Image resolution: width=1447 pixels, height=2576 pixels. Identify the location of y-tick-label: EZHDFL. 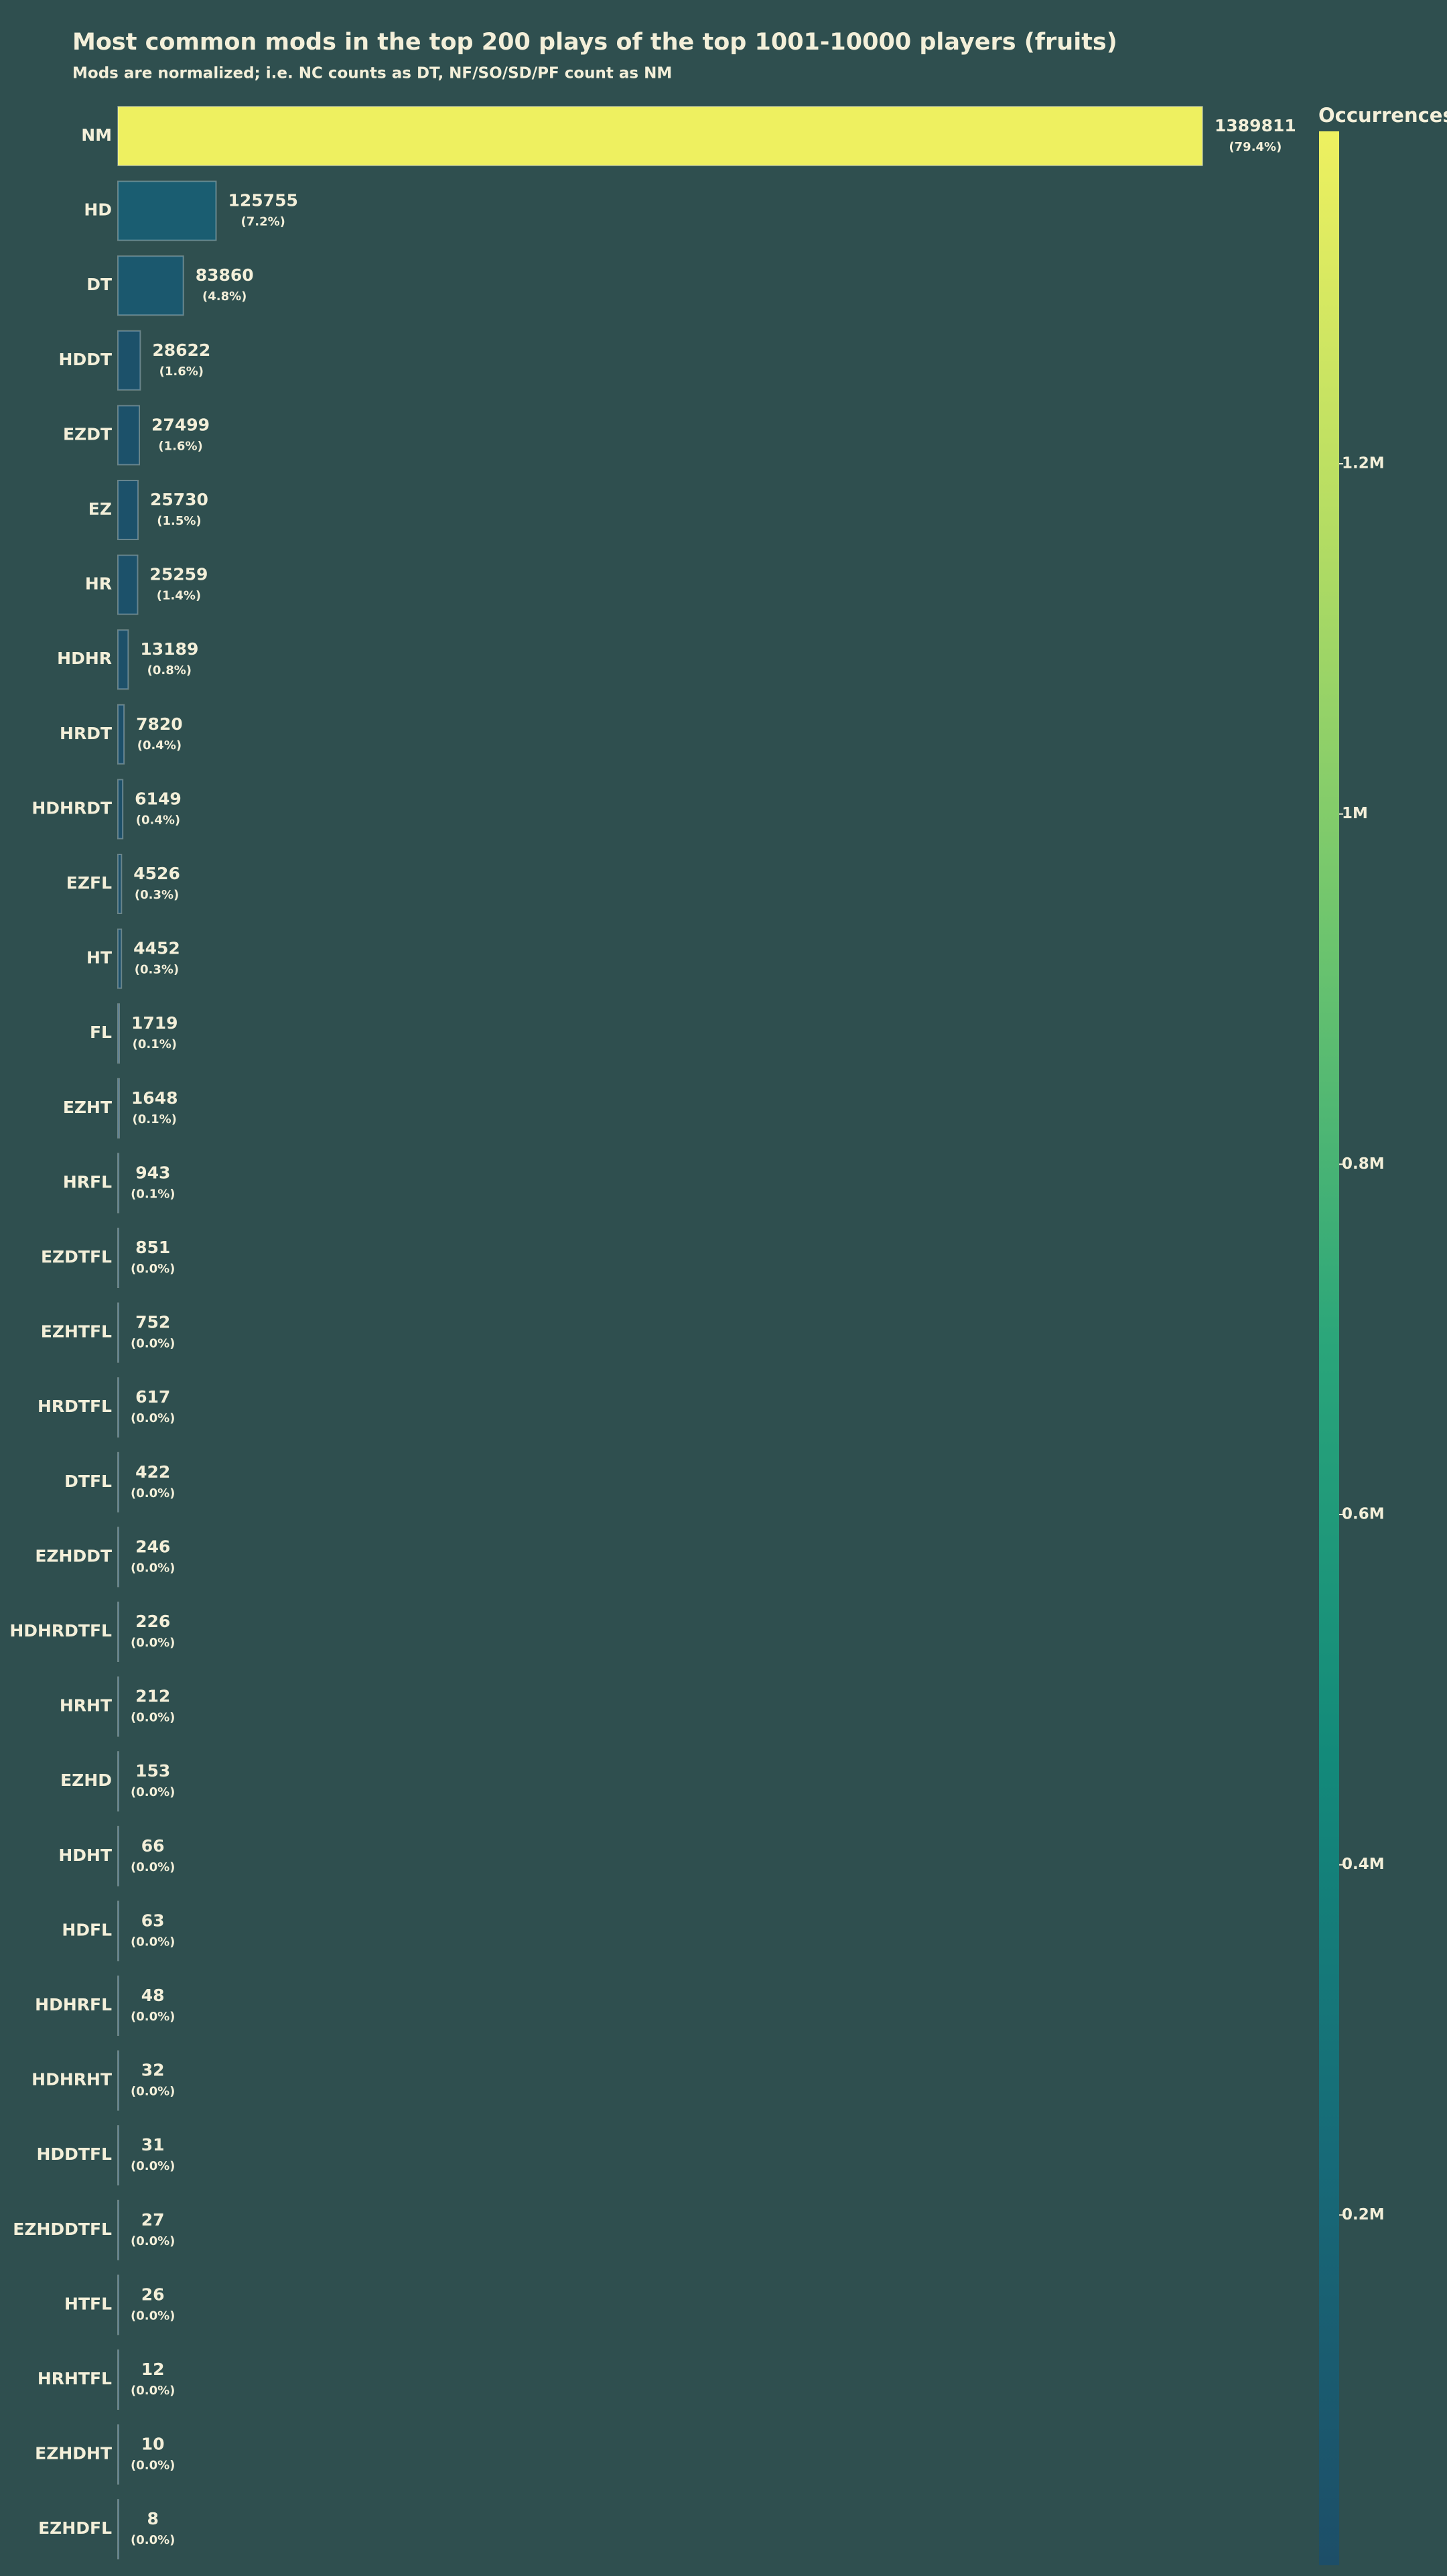
(75, 2528).